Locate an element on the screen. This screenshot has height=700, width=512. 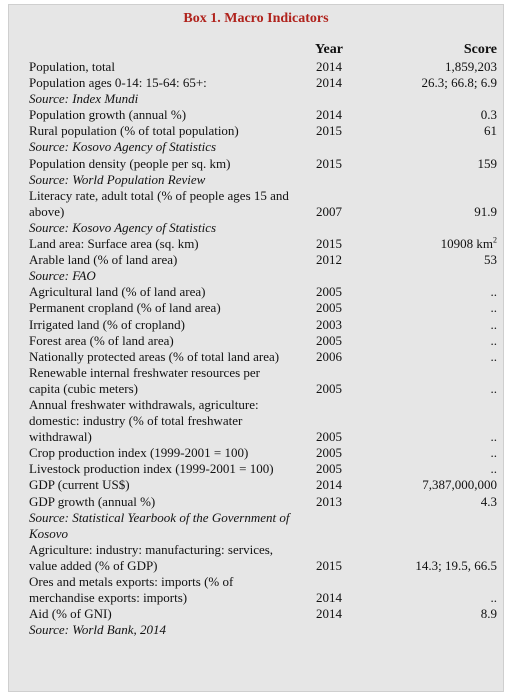
score-column-header: Score is located at coordinates (480, 49).